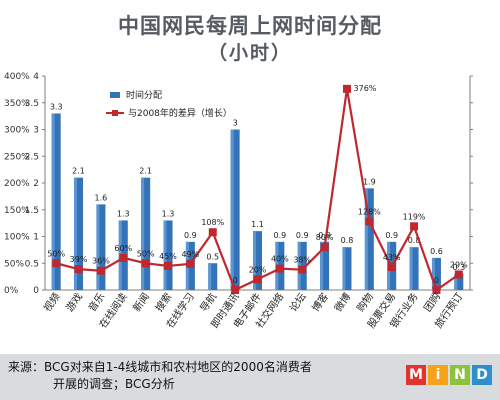 The height and width of the screenshot is (400, 500). Describe the element at coordinates (79, 259) in the screenshot. I see `growth-value-label: 39%` at that location.